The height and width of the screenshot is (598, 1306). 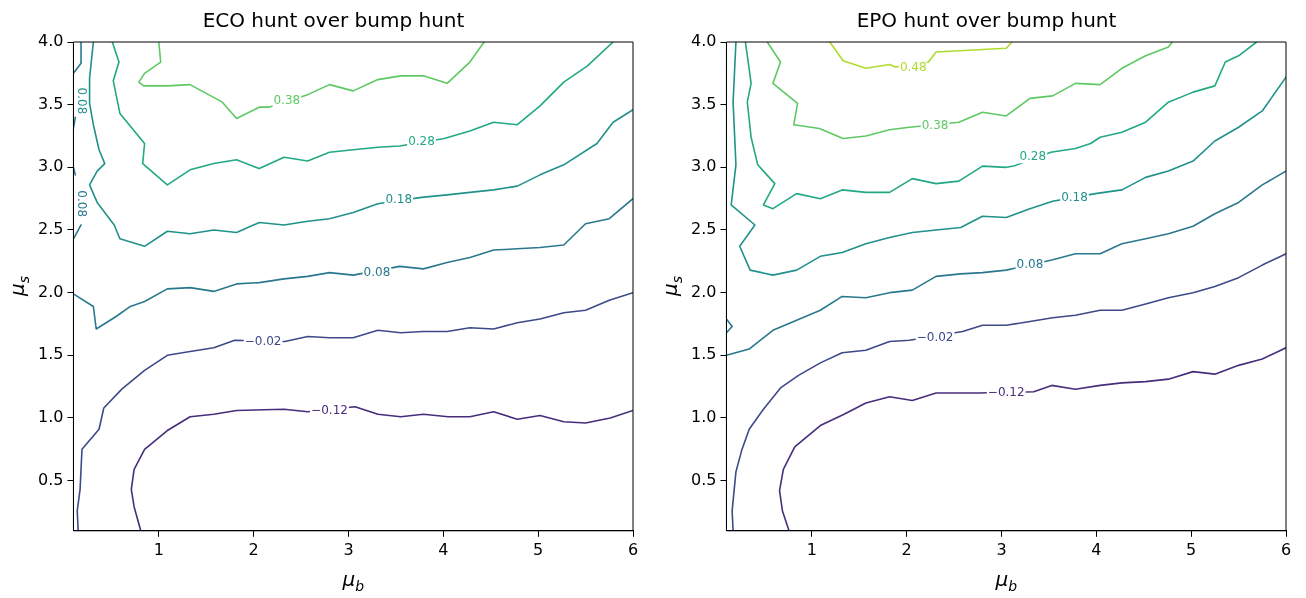 What do you see at coordinates (913, 67) in the screenshot?
I see `annotation: 0.48` at bounding box center [913, 67].